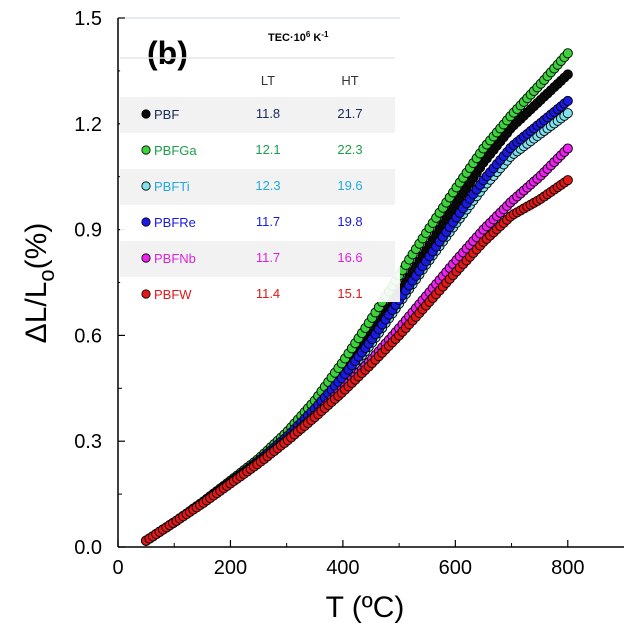 This screenshot has height=628, width=624. Describe the element at coordinates (166, 114) in the screenshot. I see `table-row-name: PBF` at that location.